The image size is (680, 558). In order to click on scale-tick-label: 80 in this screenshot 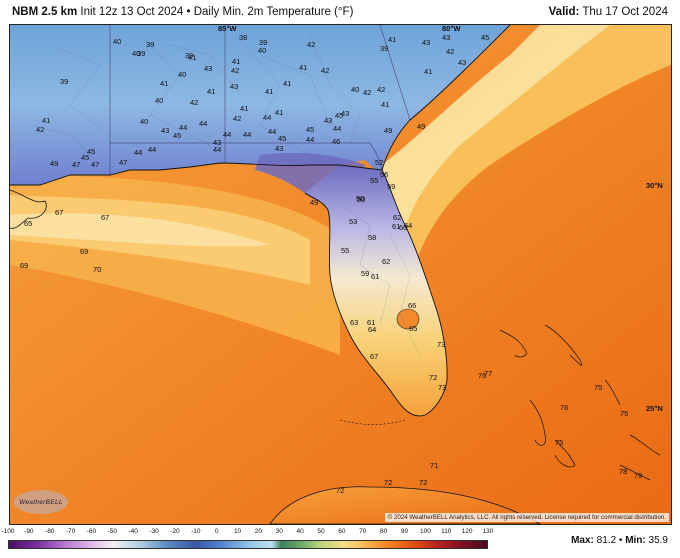, I will do `click(384, 531)`.